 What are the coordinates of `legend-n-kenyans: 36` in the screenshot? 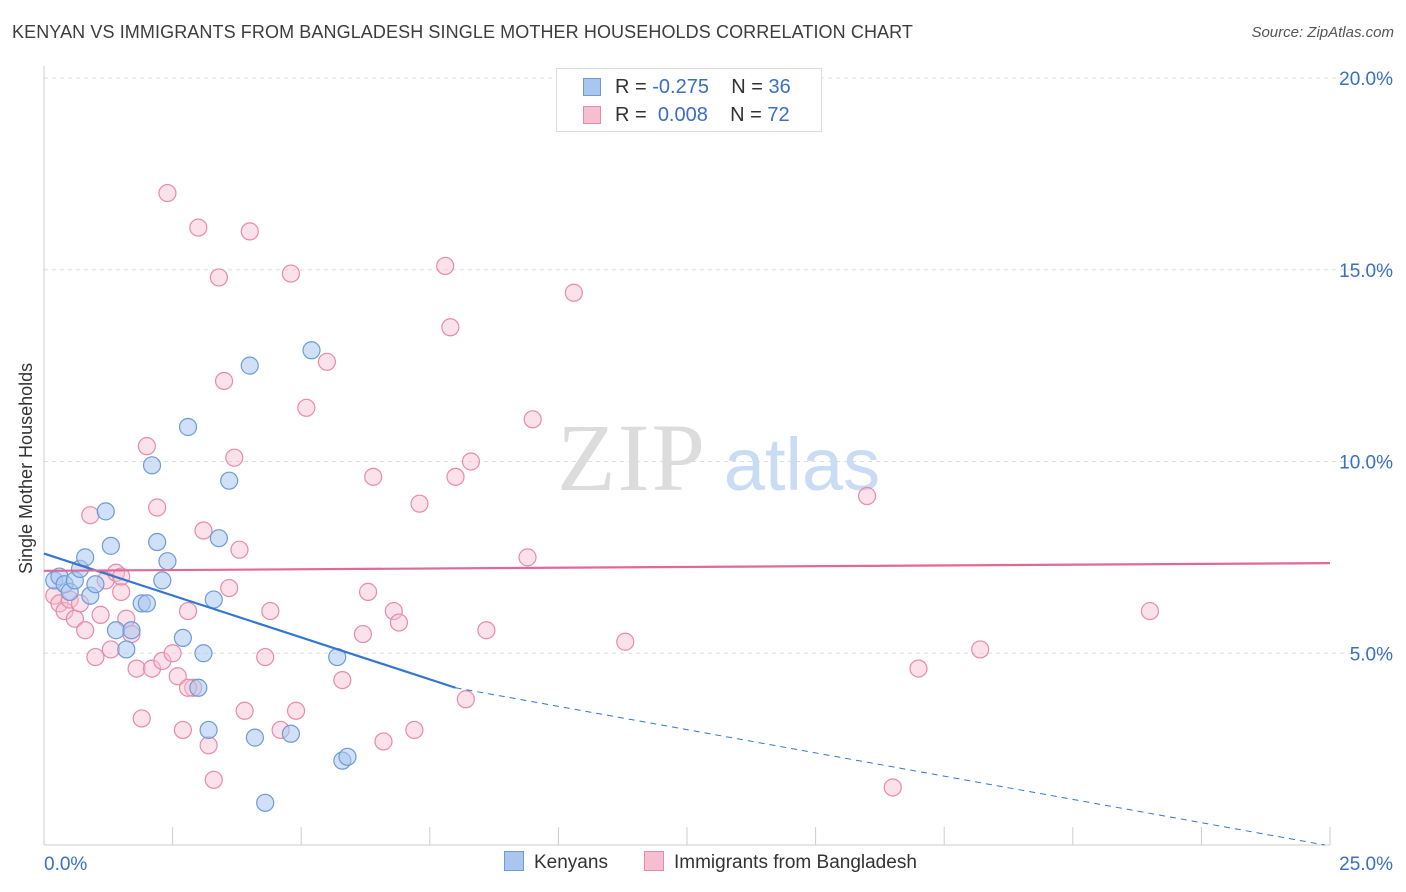 It's located at (779, 87).